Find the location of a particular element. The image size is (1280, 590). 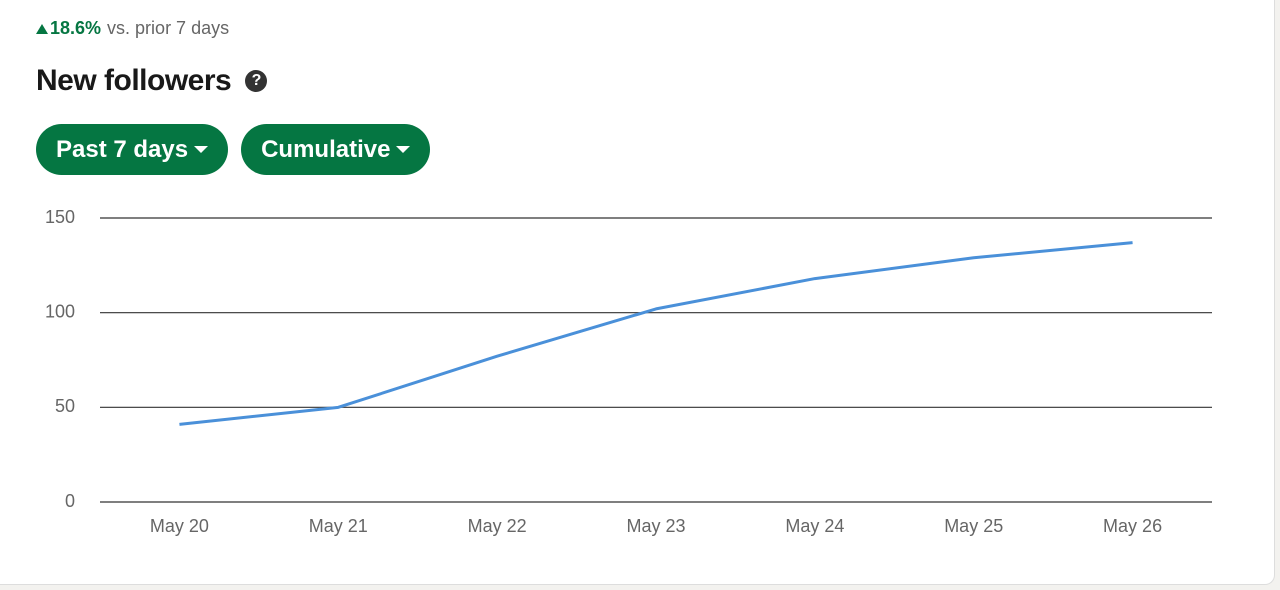

range-button: Past 7 days is located at coordinates (132, 149).